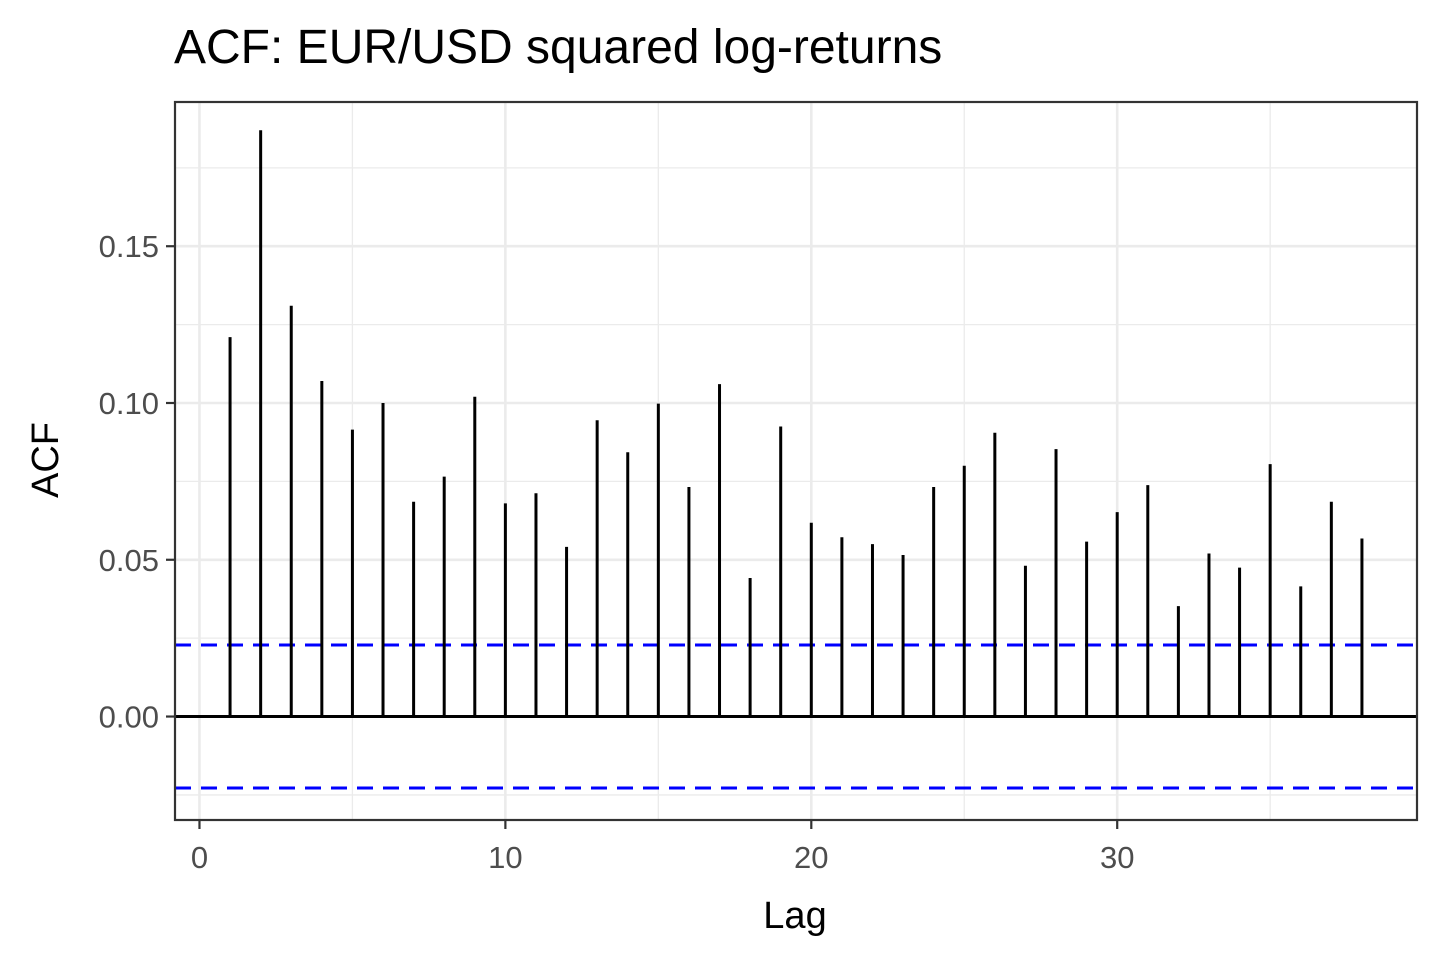  Describe the element at coordinates (811, 857) in the screenshot. I see `x-tick-label: 20` at that location.